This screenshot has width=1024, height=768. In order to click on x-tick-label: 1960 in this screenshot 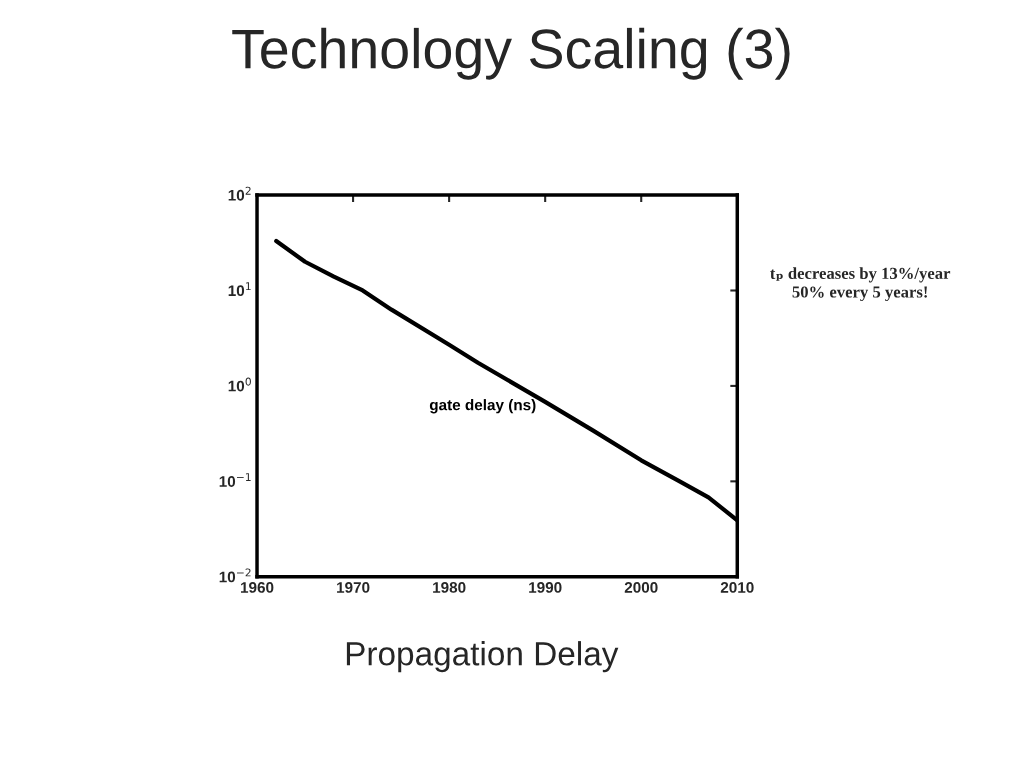, I will do `click(257, 587)`.